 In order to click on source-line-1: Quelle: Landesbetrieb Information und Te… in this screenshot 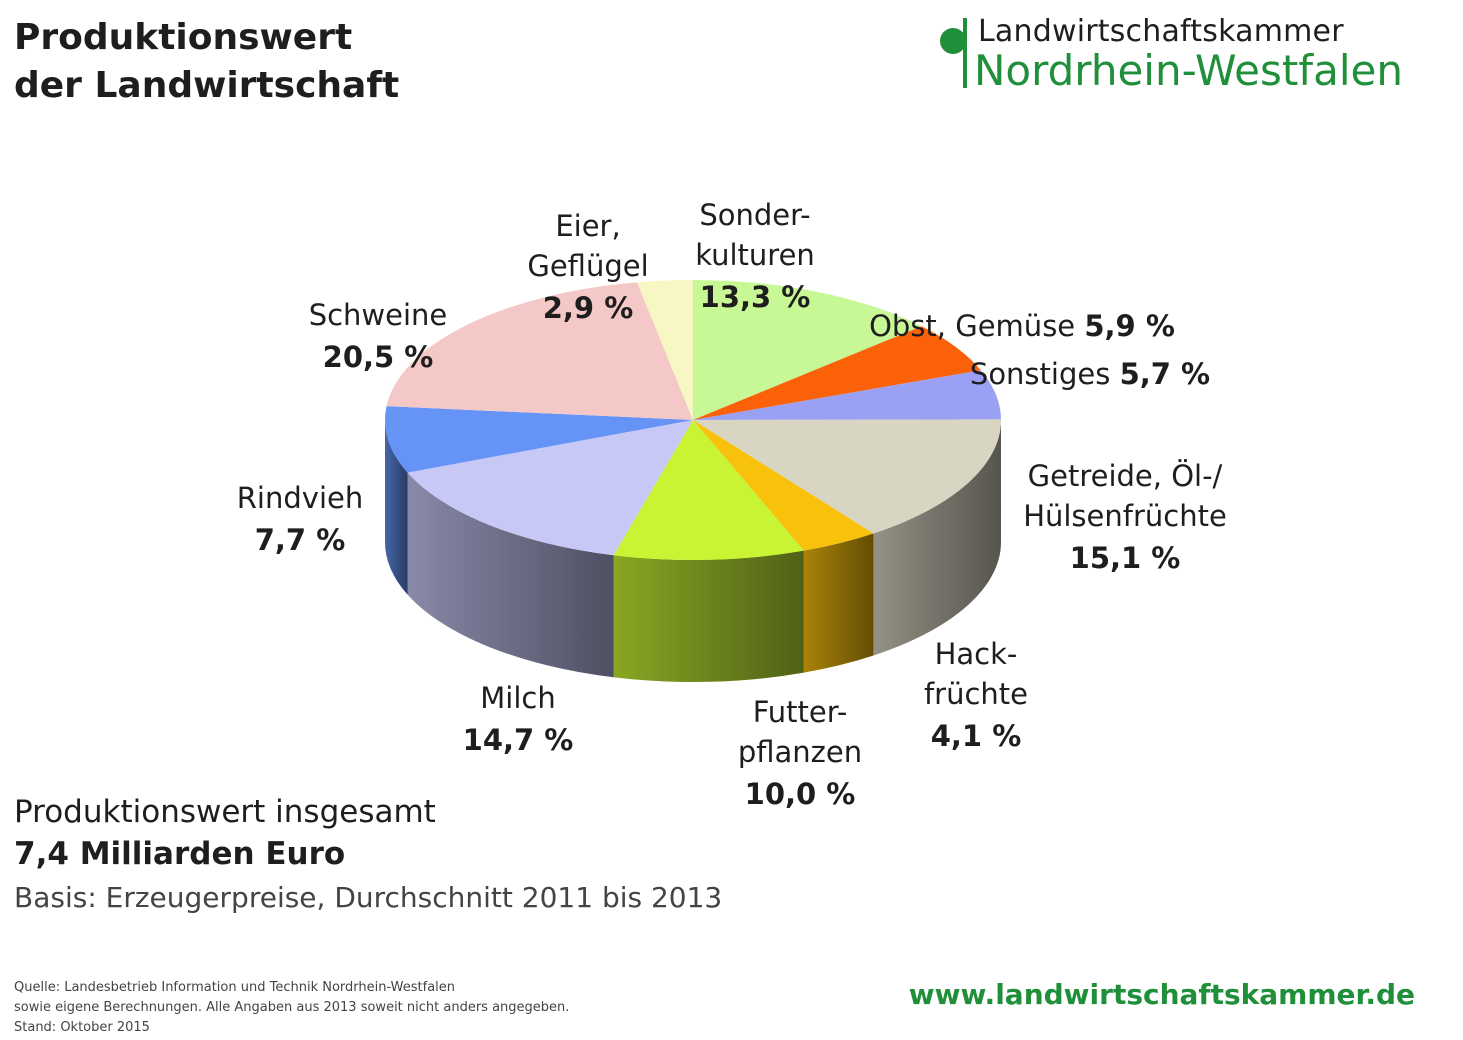, I will do `click(235, 987)`.